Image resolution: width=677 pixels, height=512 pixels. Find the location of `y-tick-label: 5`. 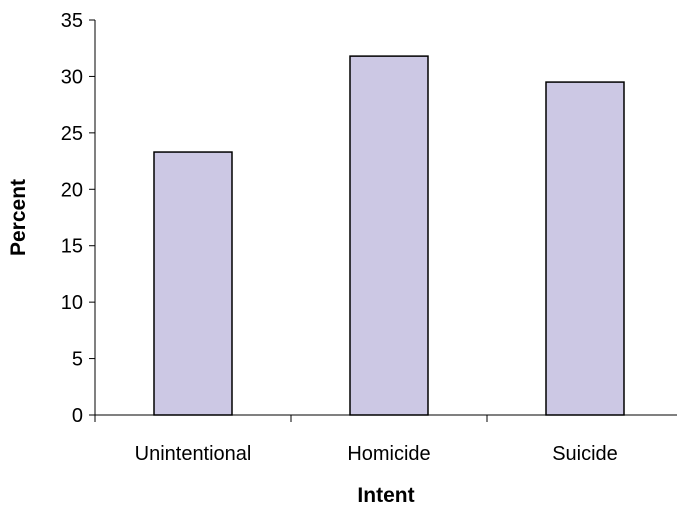

y-tick-label: 5 is located at coordinates (77, 360).